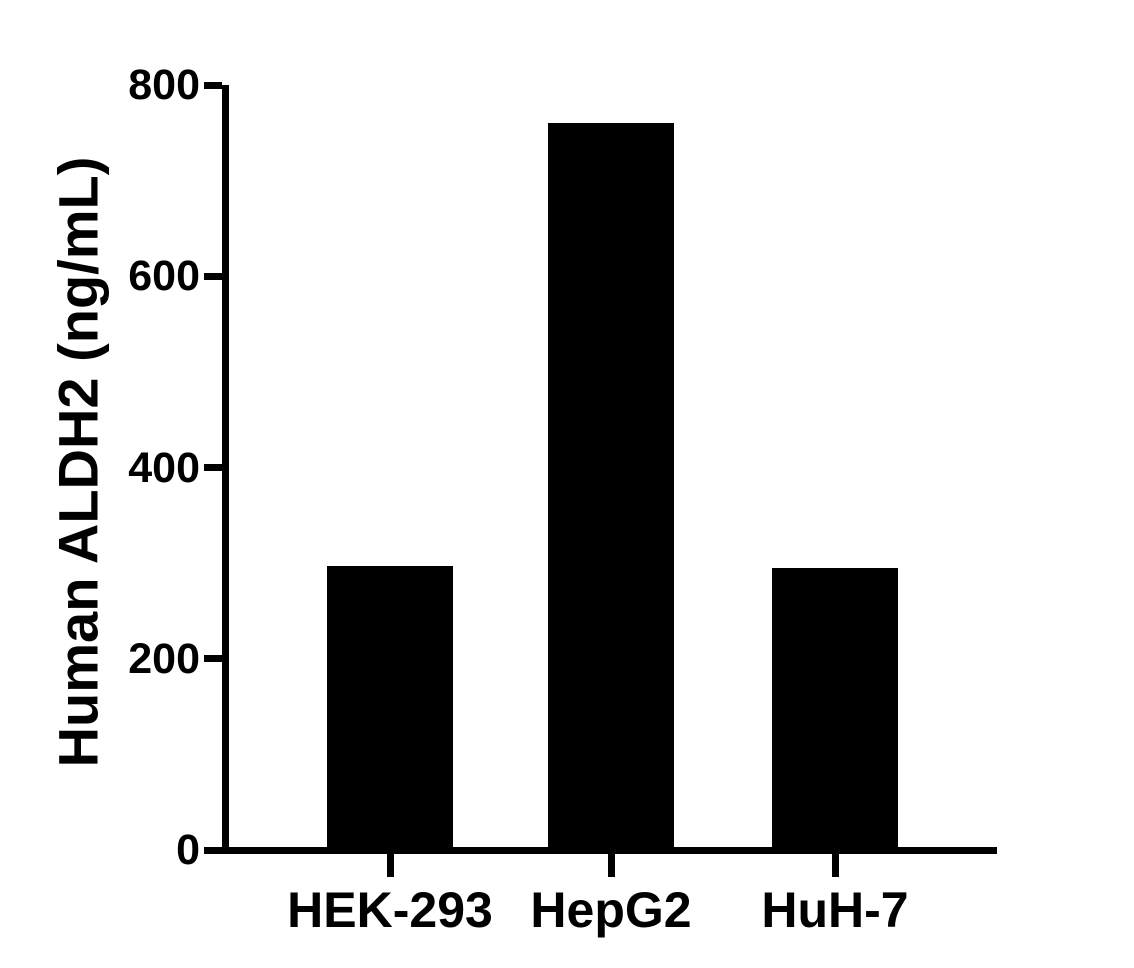  Describe the element at coordinates (164, 659) in the screenshot. I see `y-axis-tick-label: 200` at that location.